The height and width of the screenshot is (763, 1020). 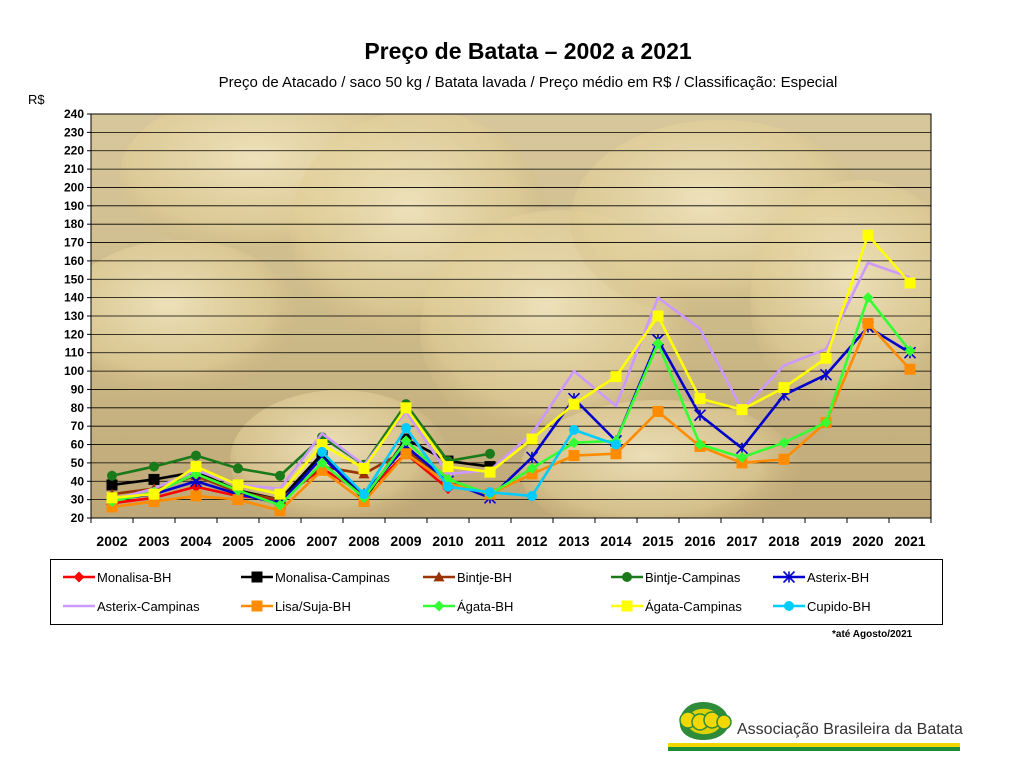 What do you see at coordinates (872, 634) in the screenshot?
I see `footnote: *até Agosto/2021` at bounding box center [872, 634].